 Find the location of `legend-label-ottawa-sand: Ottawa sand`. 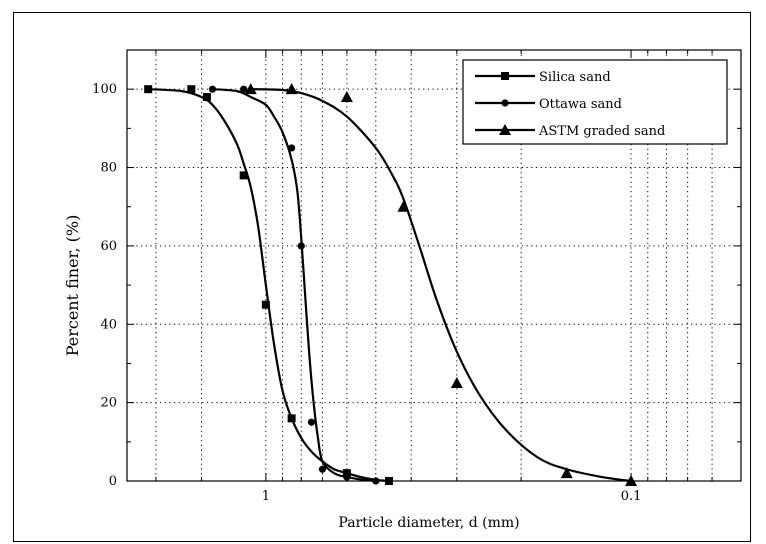

legend-label-ottawa-sand: Ottawa sand is located at coordinates (580, 104).